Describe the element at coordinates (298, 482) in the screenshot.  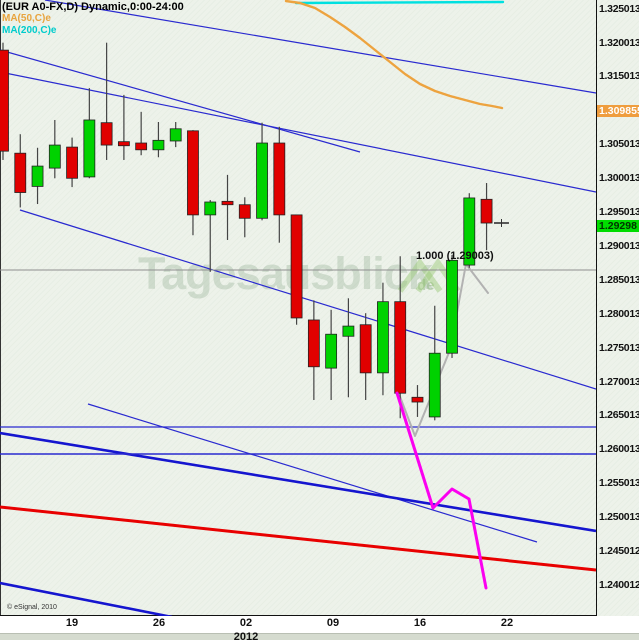
I see `trendline-lower-thick` at that location.